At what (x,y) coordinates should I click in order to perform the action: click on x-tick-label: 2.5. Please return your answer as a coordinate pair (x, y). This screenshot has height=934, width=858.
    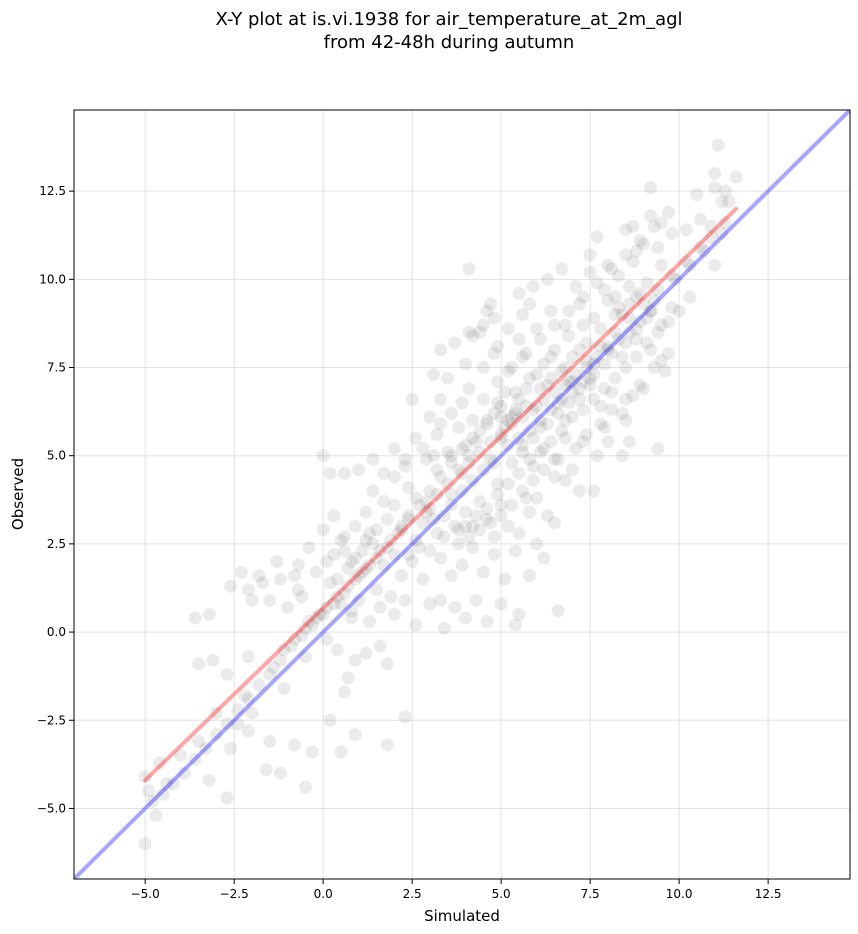
    Looking at the image, I should click on (412, 894).